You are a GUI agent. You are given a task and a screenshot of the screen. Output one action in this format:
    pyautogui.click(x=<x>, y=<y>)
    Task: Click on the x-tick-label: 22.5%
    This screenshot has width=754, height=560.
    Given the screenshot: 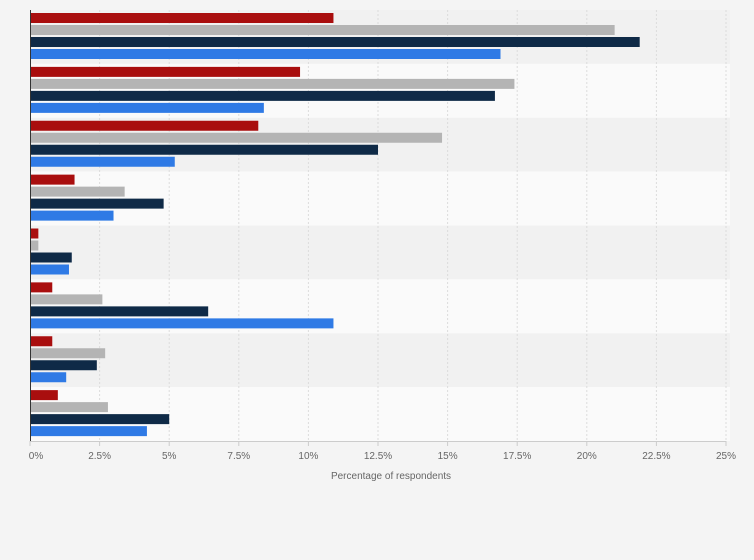 What is the action you would take?
    pyautogui.click(x=656, y=456)
    